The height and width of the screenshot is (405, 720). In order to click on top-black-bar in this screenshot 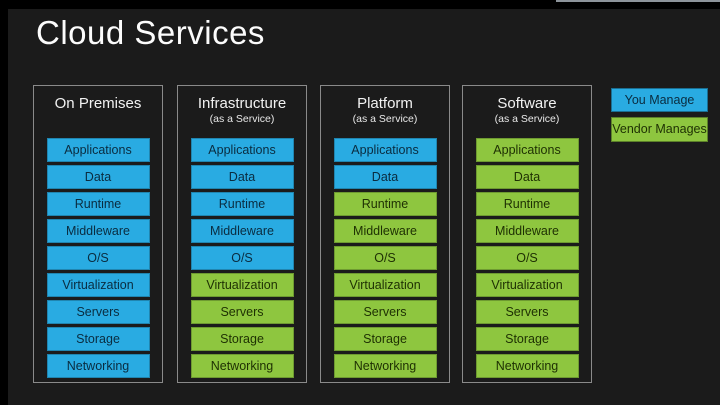, I will do `click(360, 4)`.